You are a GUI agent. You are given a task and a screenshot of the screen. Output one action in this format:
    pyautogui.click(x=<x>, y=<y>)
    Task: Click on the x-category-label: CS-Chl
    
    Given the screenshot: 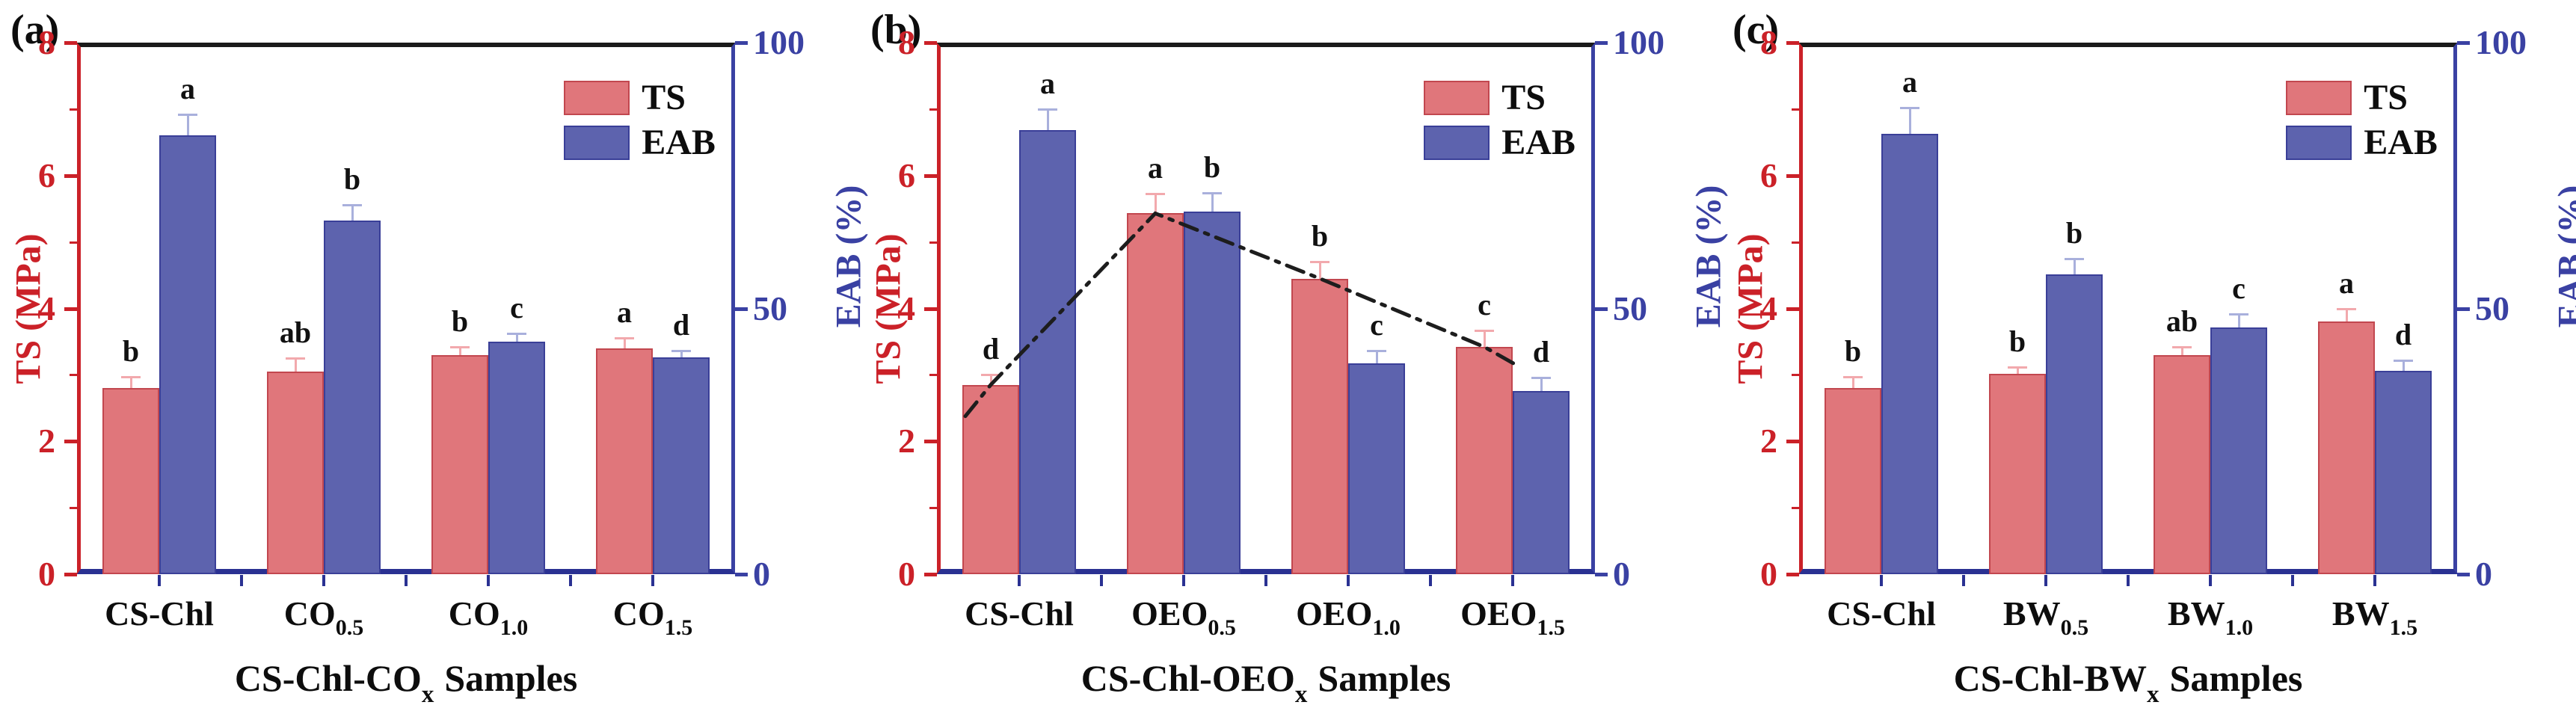 What is the action you would take?
    pyautogui.click(x=1019, y=613)
    